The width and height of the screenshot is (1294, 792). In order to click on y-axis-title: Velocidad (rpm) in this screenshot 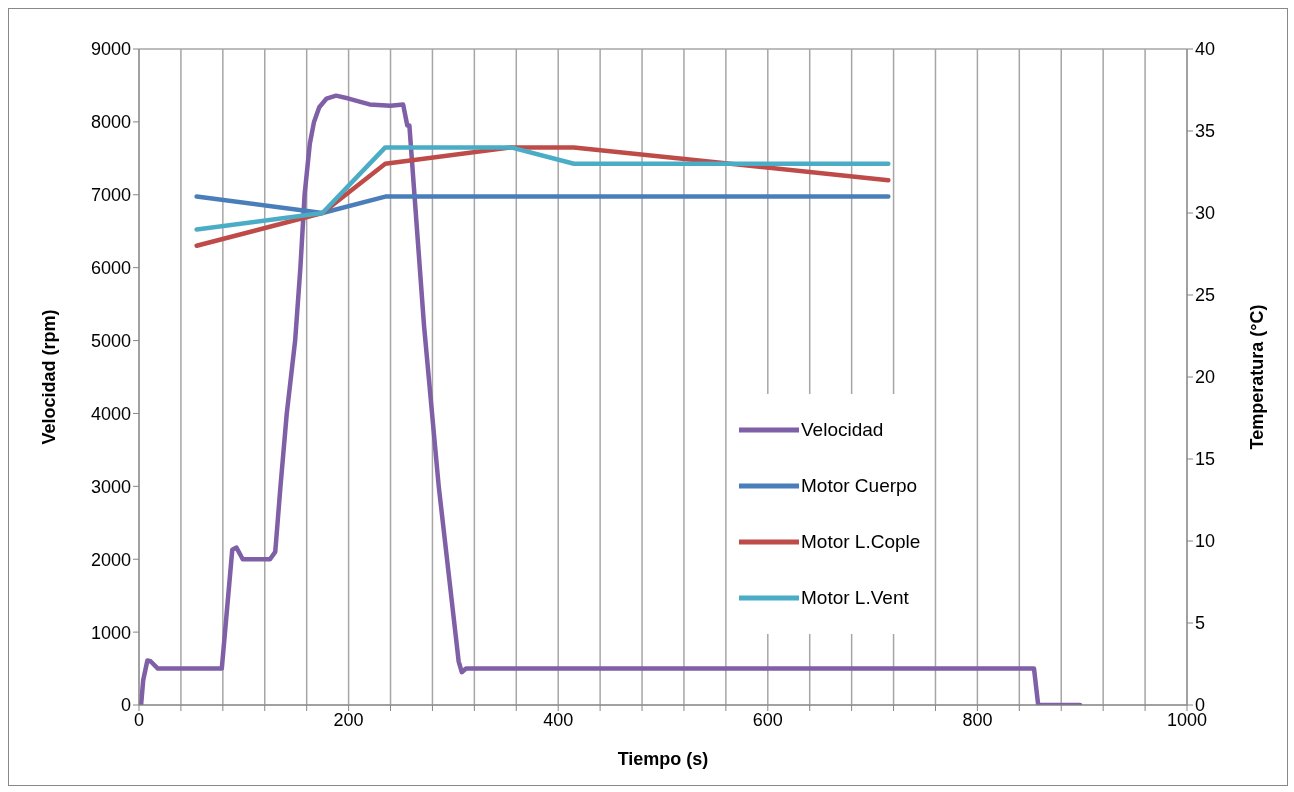, I will do `click(49, 377)`.